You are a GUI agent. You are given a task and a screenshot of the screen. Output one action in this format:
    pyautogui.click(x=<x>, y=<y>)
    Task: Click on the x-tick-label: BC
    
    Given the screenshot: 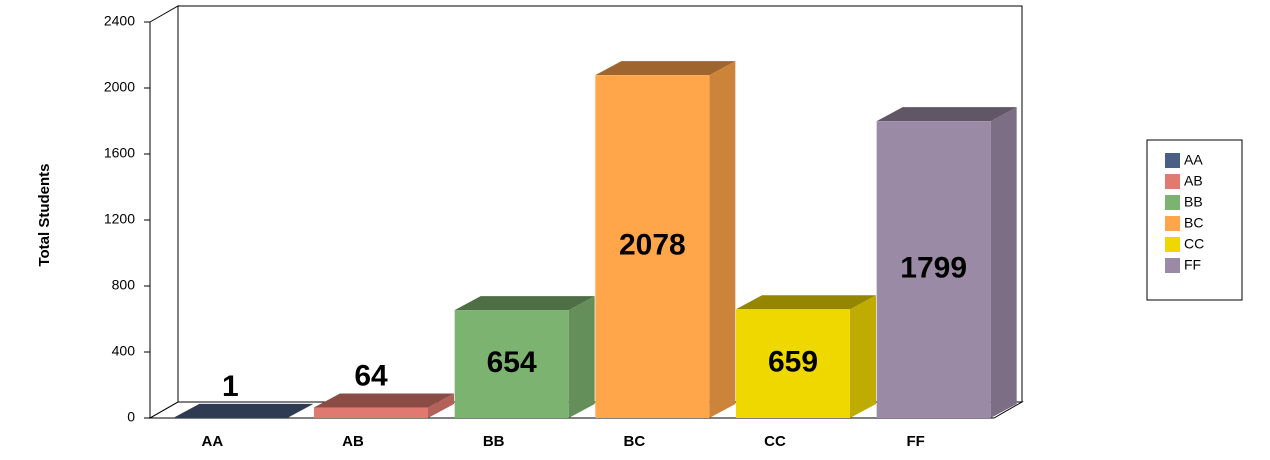 What is the action you would take?
    pyautogui.click(x=634, y=441)
    